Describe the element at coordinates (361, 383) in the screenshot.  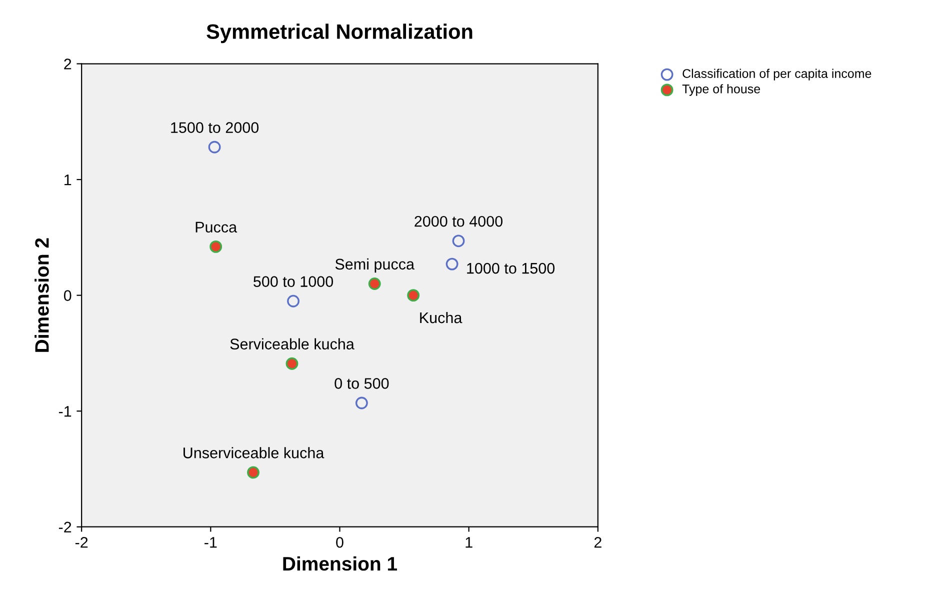
I see `annotation: 0 to 500` at that location.